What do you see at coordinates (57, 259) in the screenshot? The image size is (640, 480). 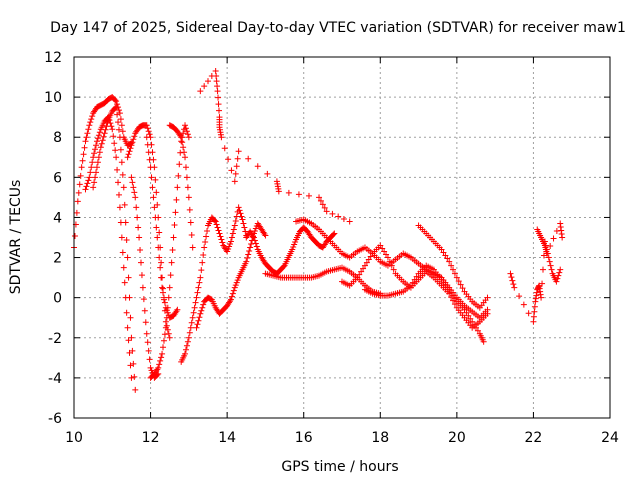 I see `y-tick-label: 2` at bounding box center [57, 259].